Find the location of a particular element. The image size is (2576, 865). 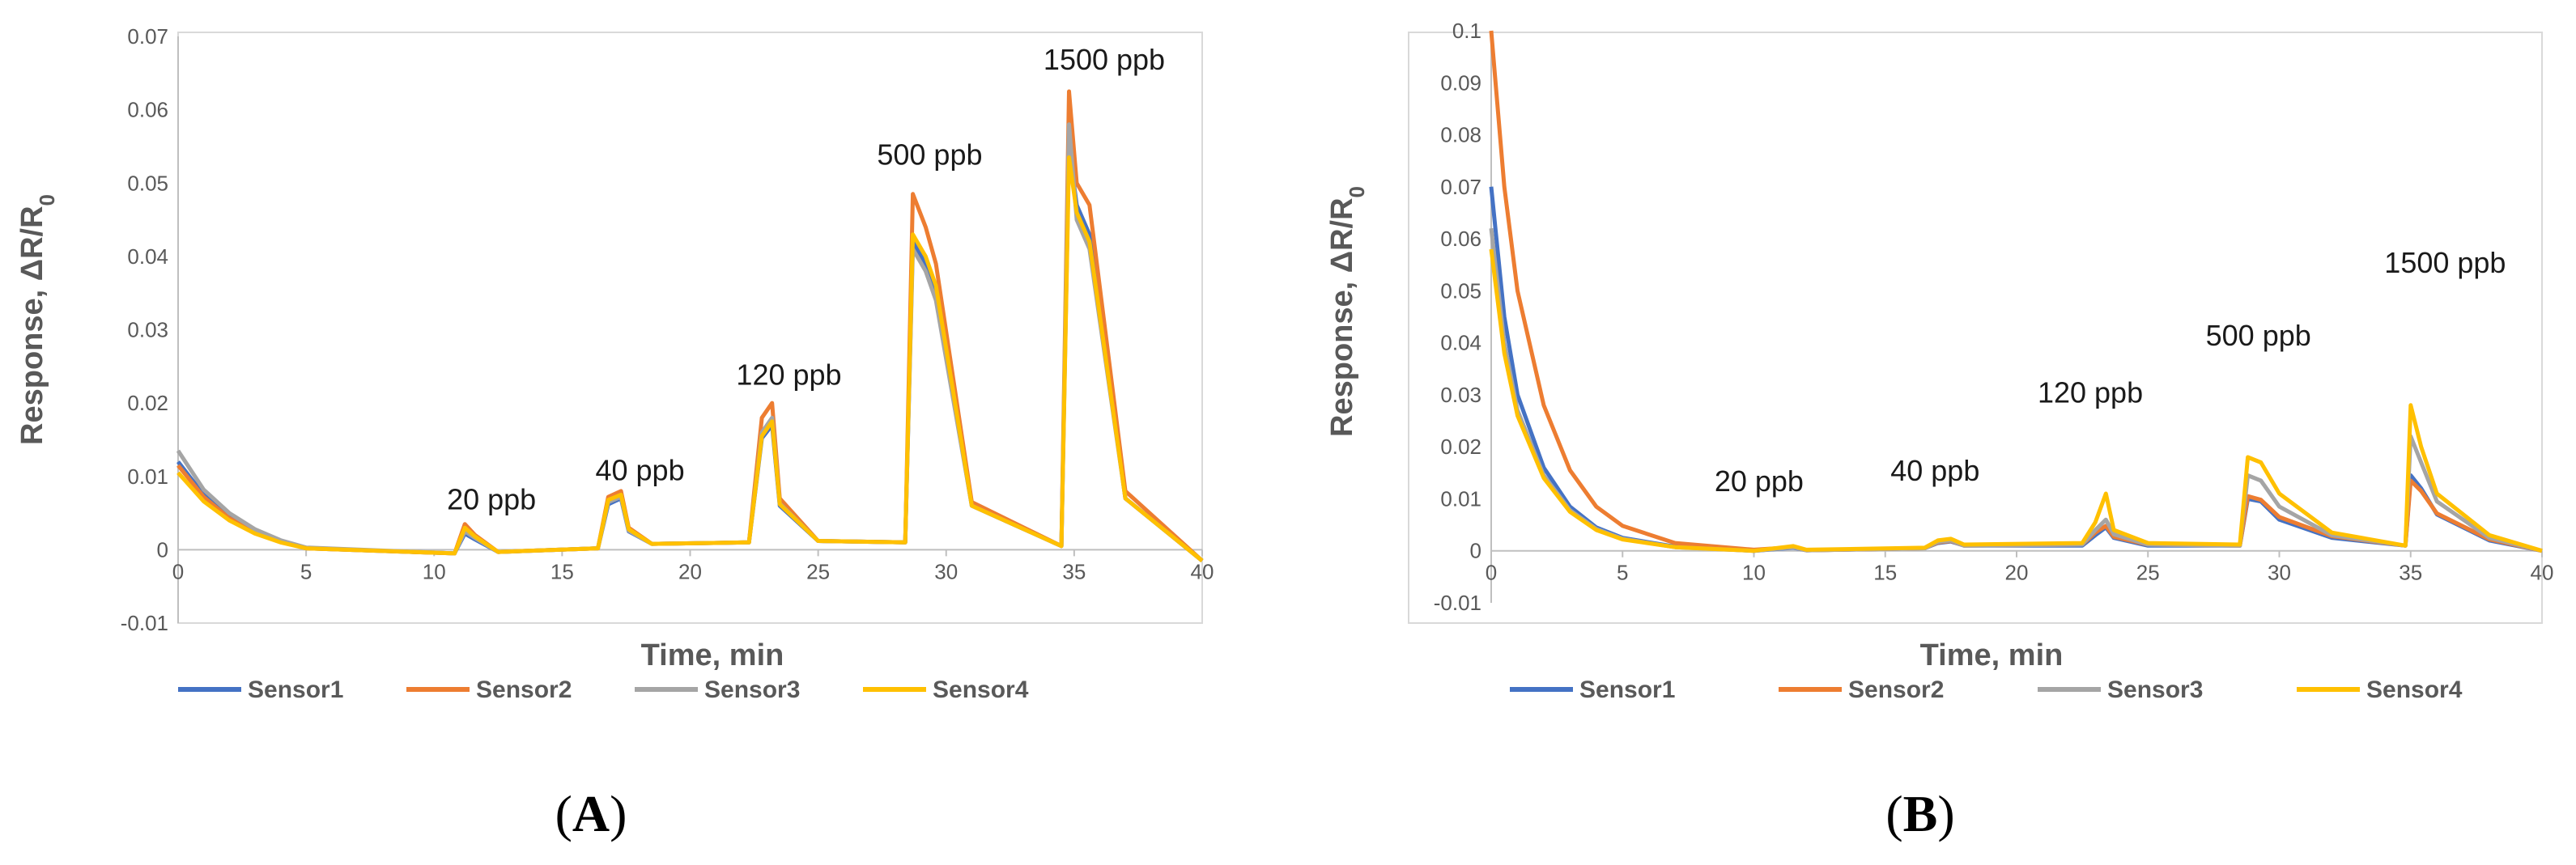

chart-b-annotation: 20 ppb is located at coordinates (1759, 481).